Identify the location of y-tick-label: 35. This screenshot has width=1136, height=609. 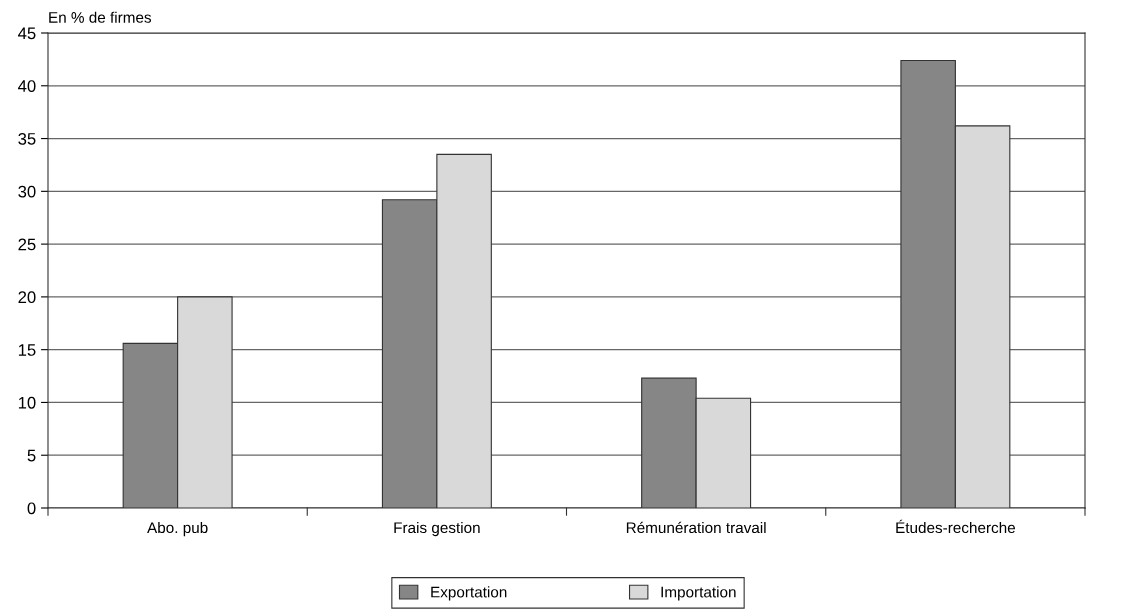
(27, 138).